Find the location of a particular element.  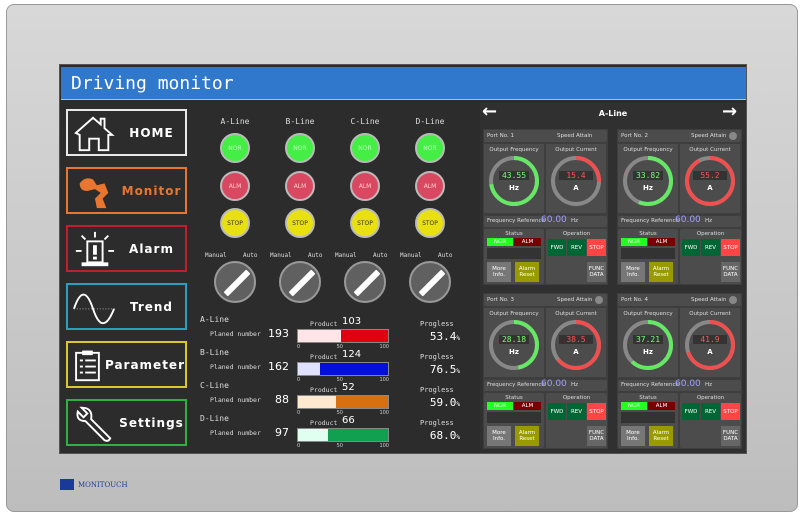

port-name: Port No. 1 is located at coordinates (501, 136).